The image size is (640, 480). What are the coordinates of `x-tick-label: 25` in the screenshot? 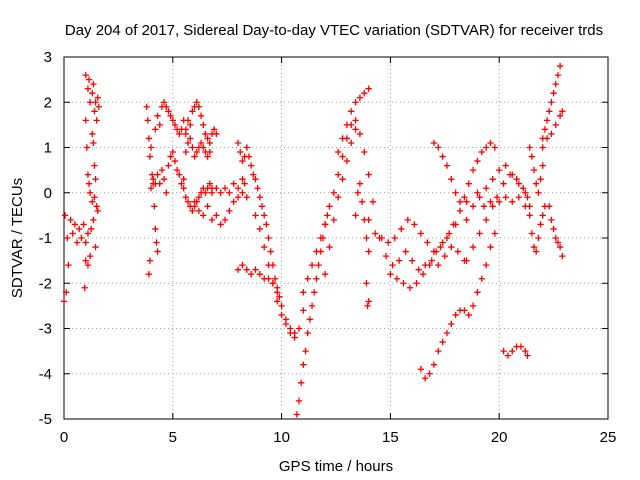 It's located at (608, 437).